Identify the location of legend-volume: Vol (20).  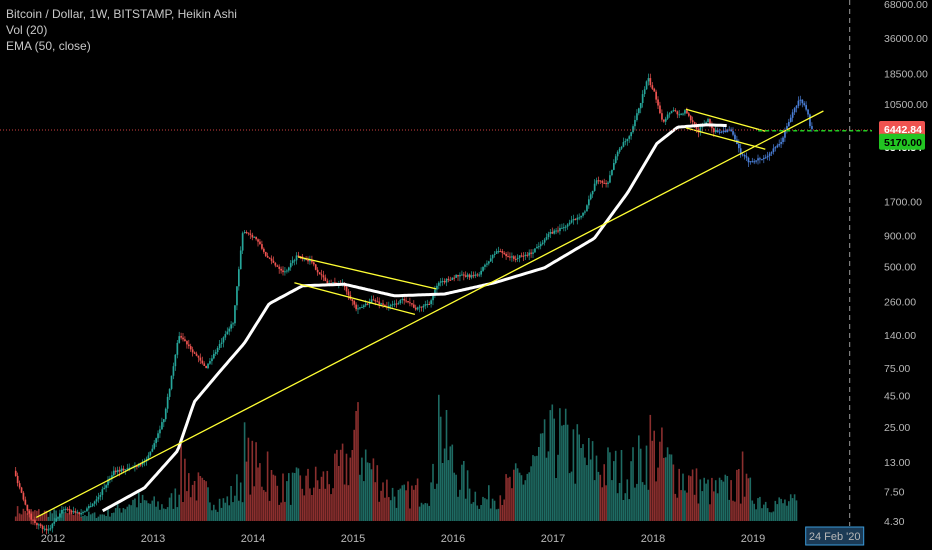
(27, 30).